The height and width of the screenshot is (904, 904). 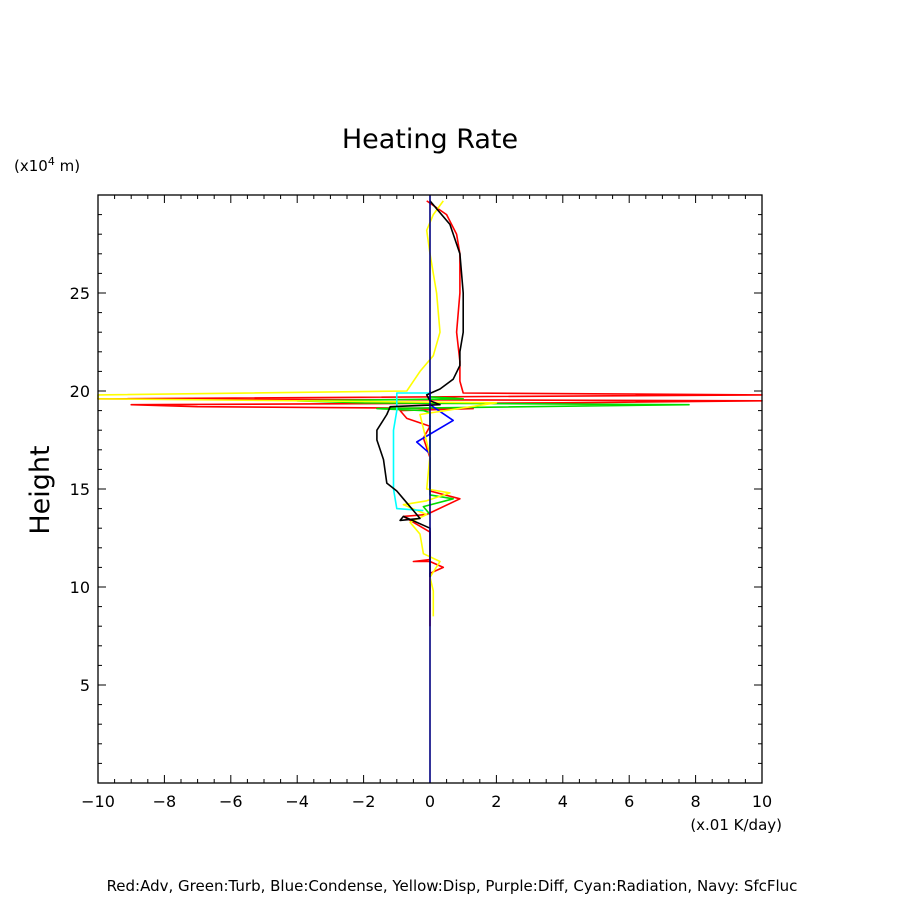 I want to click on chart-title: Heating Rate, so click(x=430, y=139).